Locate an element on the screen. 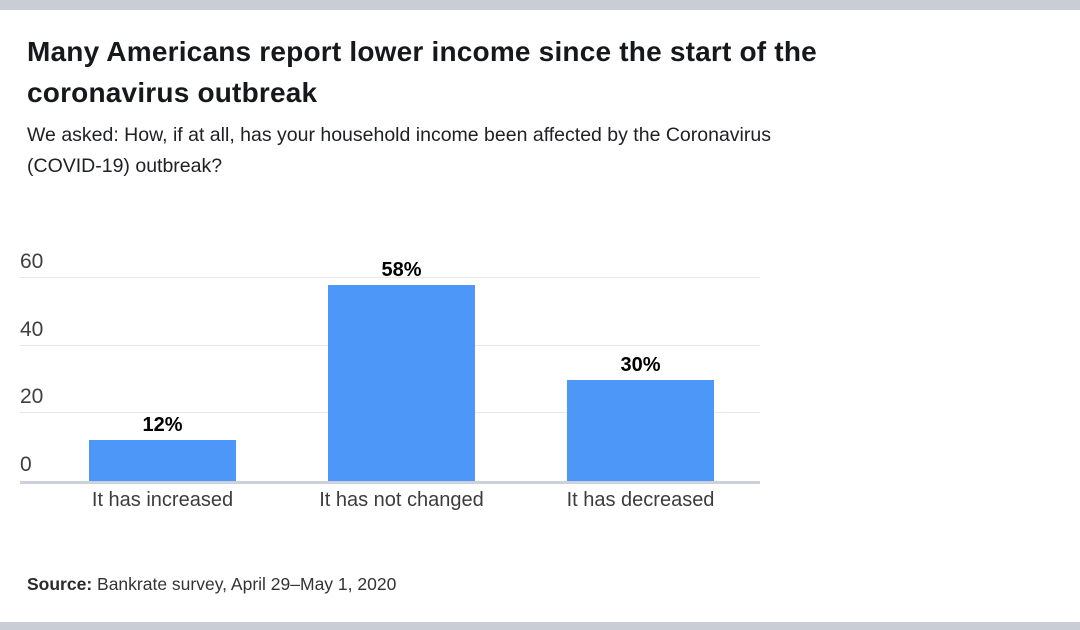 The height and width of the screenshot is (630, 1080). source-label: Source: is located at coordinates (60, 584).